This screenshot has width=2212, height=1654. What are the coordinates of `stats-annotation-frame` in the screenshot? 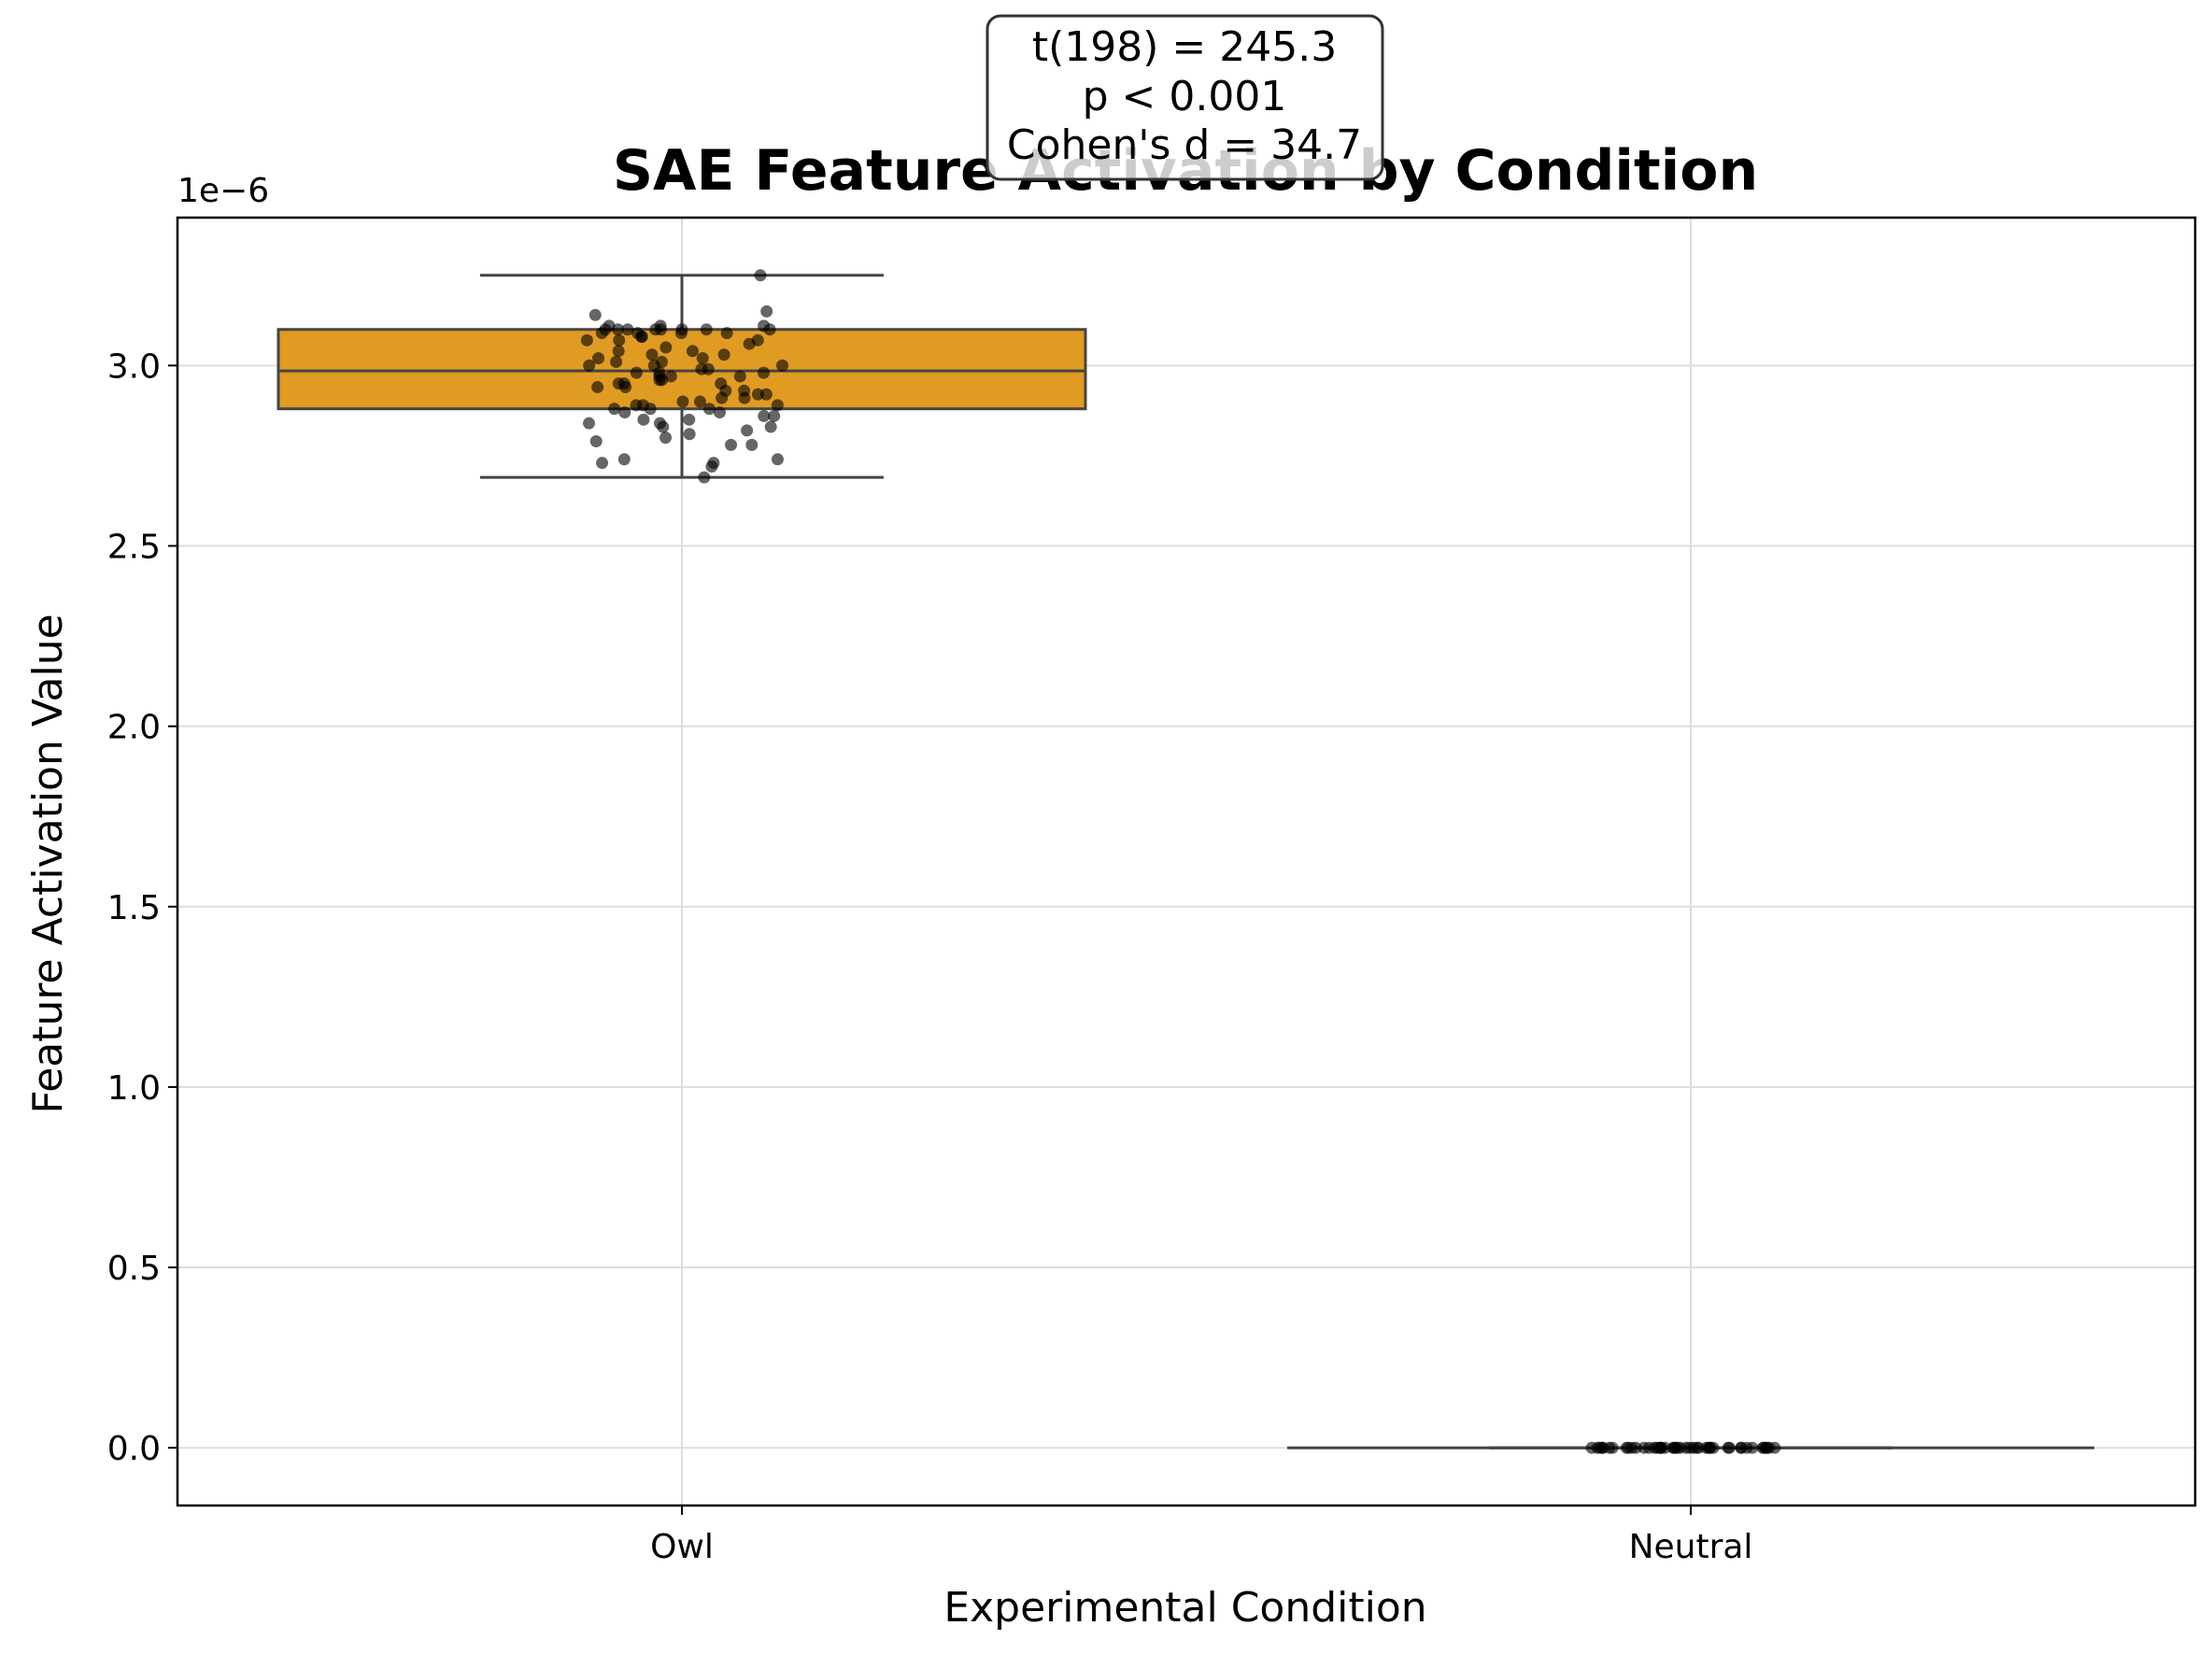 It's located at (1185, 97).